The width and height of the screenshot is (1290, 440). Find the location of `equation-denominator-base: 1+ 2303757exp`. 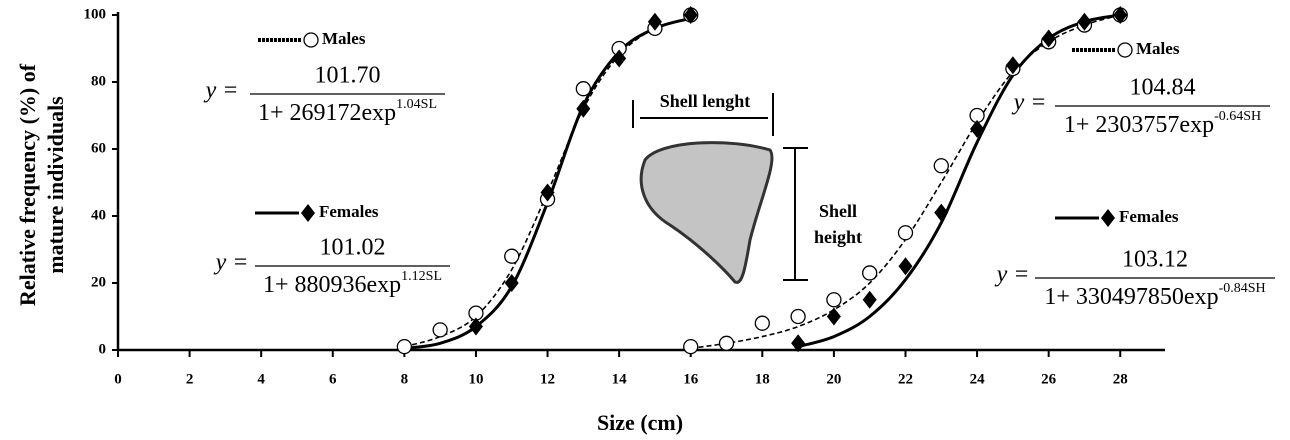

equation-denominator-base: 1+ 2303757exp is located at coordinates (1139, 125).